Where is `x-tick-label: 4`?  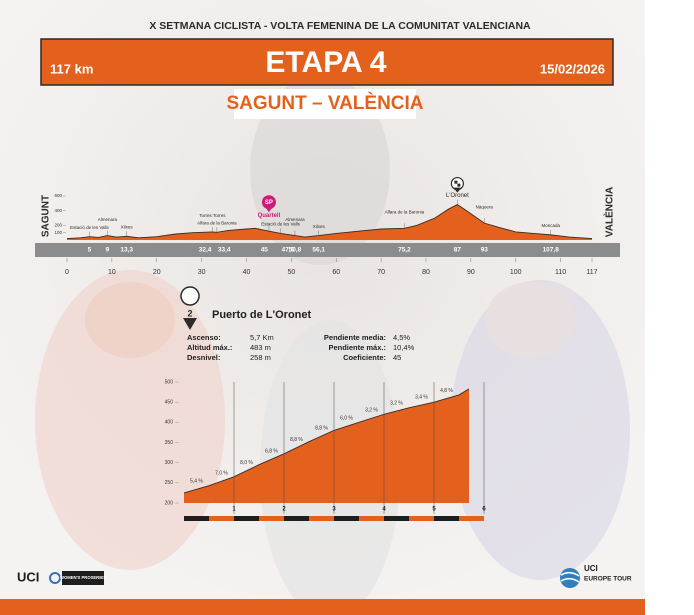
x-tick-label: 4 is located at coordinates (384, 510).